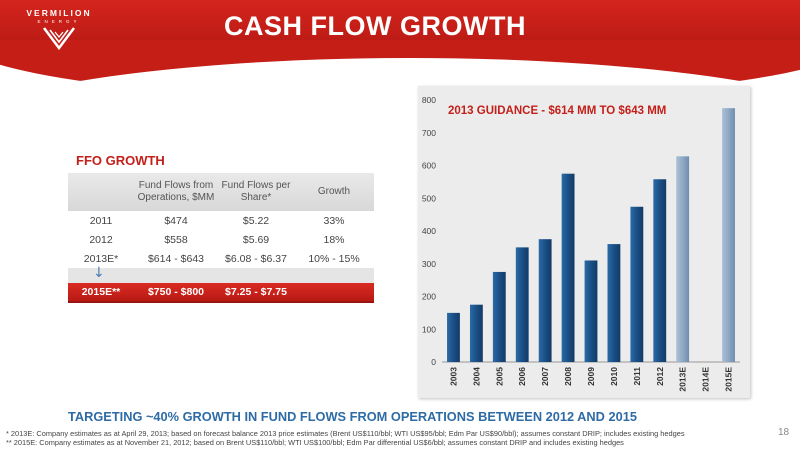  What do you see at coordinates (375, 26) in the screenshot?
I see `page-title: CASH FLOW GROWTH` at bounding box center [375, 26].